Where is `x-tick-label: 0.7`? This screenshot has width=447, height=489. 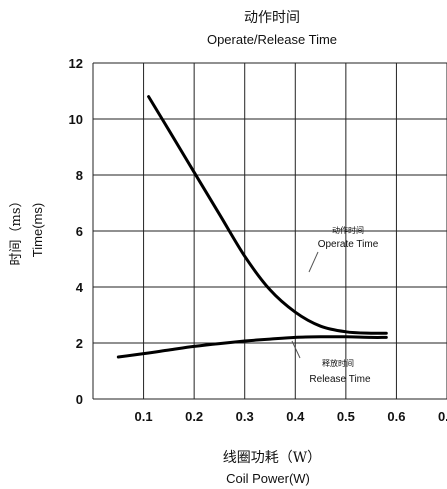
x-tick-label: 0.7 is located at coordinates (442, 416).